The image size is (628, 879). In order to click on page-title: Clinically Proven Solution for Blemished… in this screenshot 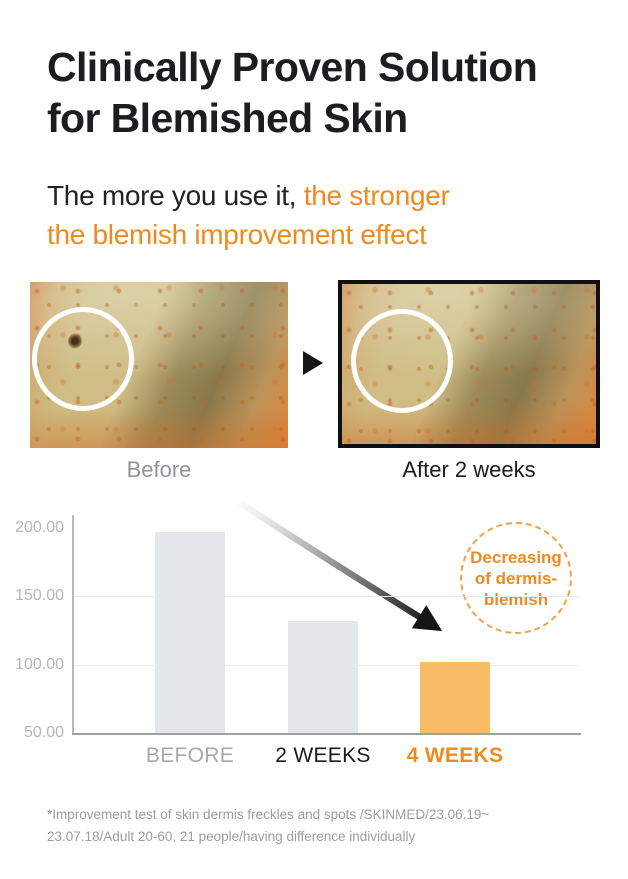, I will do `click(292, 93)`.